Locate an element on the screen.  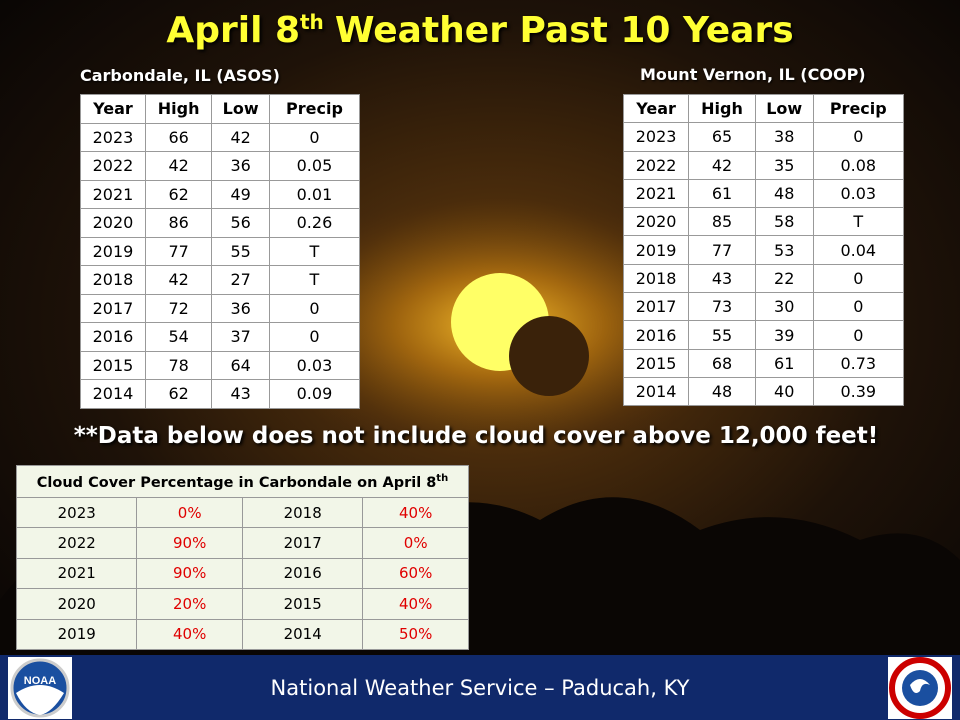
cloud-year: 2023 is located at coordinates (76, 512).